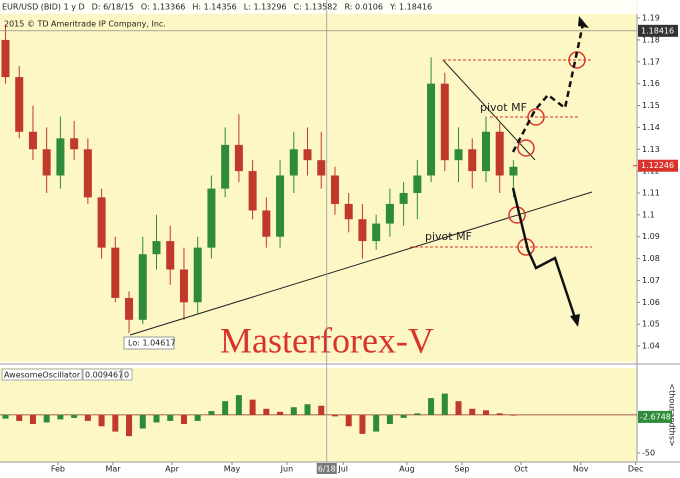 The image size is (680, 478). What do you see at coordinates (651, 302) in the screenshot?
I see `y-tick-label: 1.06` at bounding box center [651, 302].